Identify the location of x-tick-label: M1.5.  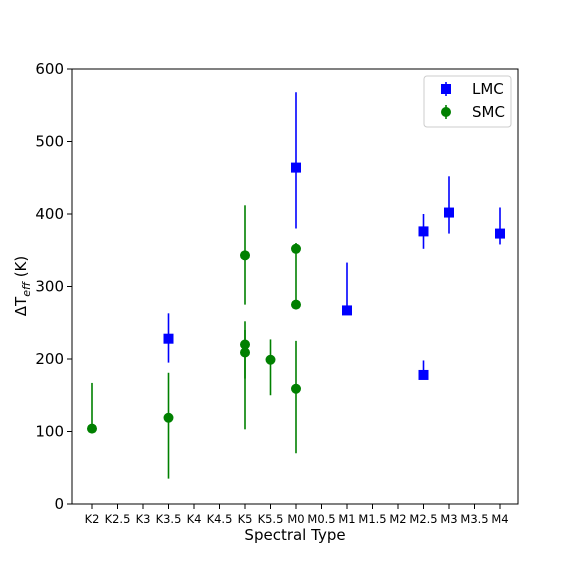
(372, 519).